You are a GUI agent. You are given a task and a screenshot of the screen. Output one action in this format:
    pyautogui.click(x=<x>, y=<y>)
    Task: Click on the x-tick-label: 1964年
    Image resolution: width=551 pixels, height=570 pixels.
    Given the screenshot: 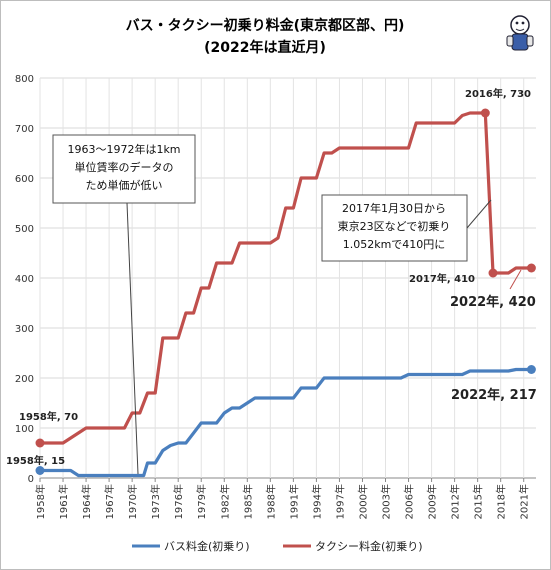 What is the action you would take?
    pyautogui.click(x=86, y=501)
    